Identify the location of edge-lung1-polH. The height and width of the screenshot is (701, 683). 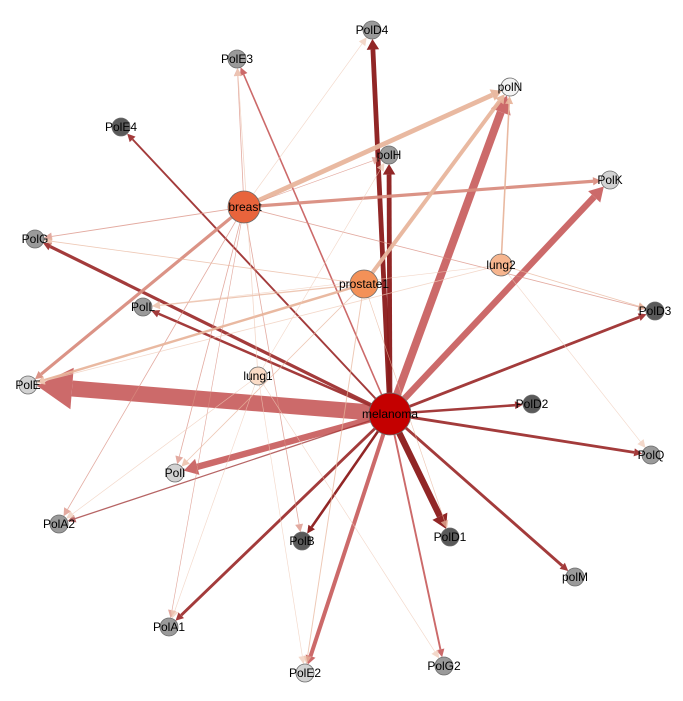
(322, 267).